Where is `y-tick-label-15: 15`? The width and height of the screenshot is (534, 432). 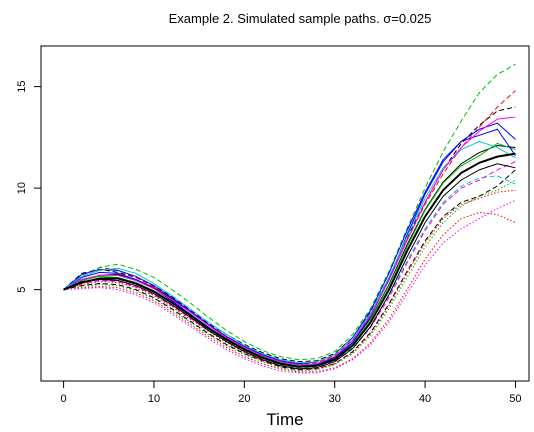 y-tick-label-15: 15 is located at coordinates (22, 86).